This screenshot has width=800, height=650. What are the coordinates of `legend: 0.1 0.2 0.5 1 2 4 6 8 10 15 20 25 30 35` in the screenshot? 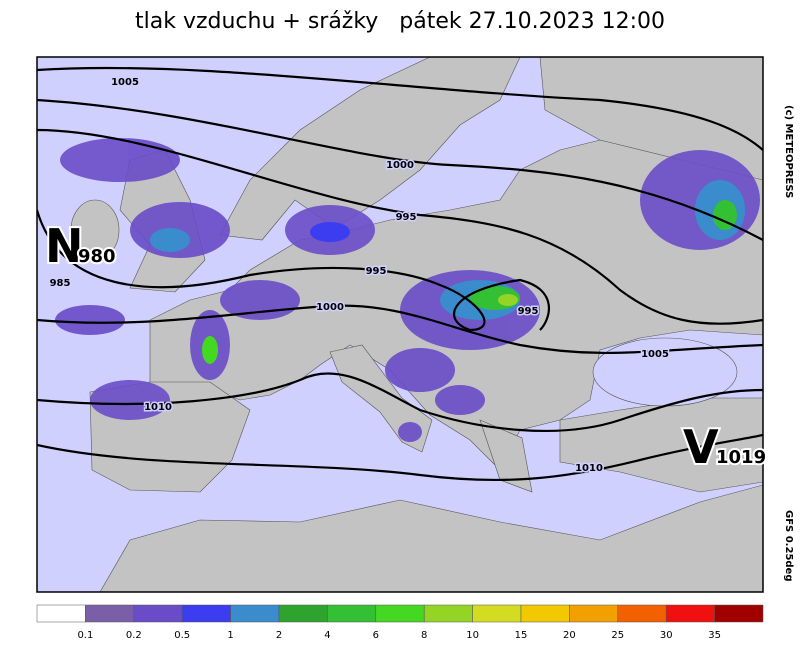 It's located at (400, 622).